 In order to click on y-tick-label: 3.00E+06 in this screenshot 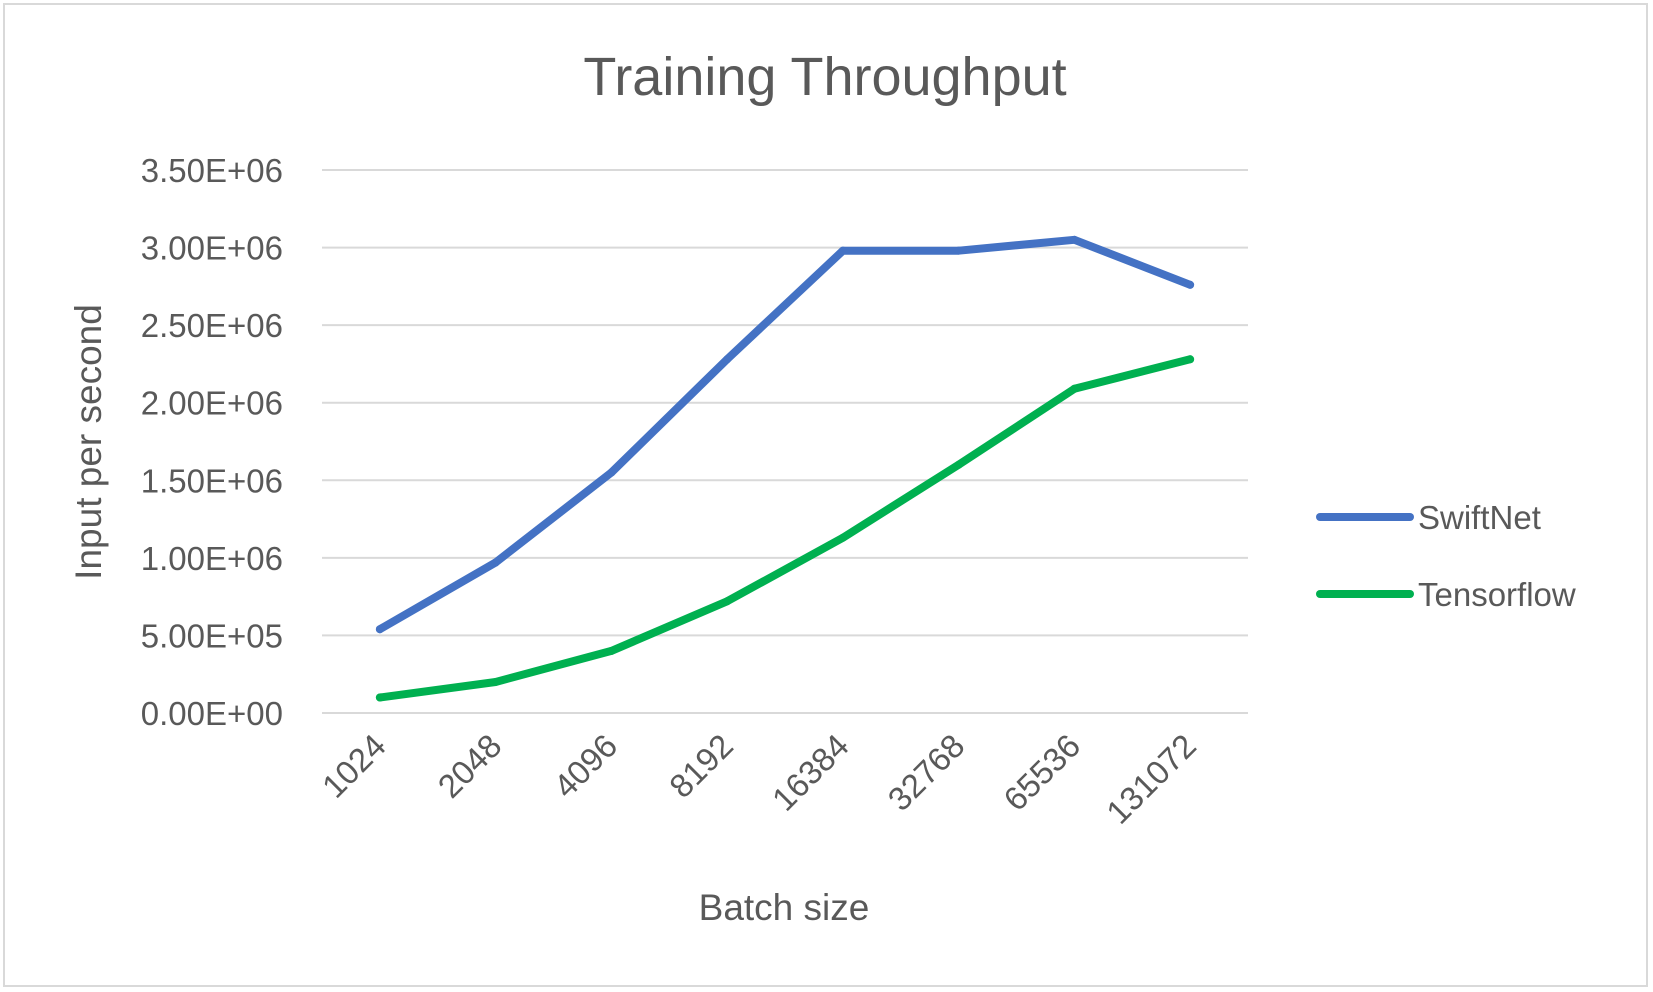, I will do `click(212, 248)`.